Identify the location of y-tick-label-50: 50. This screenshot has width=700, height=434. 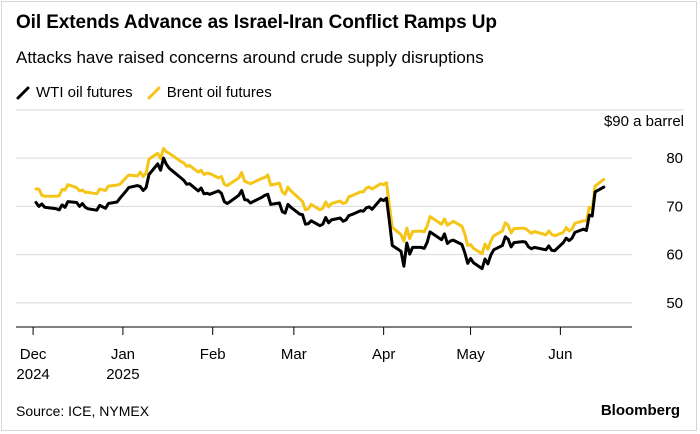
(674, 303).